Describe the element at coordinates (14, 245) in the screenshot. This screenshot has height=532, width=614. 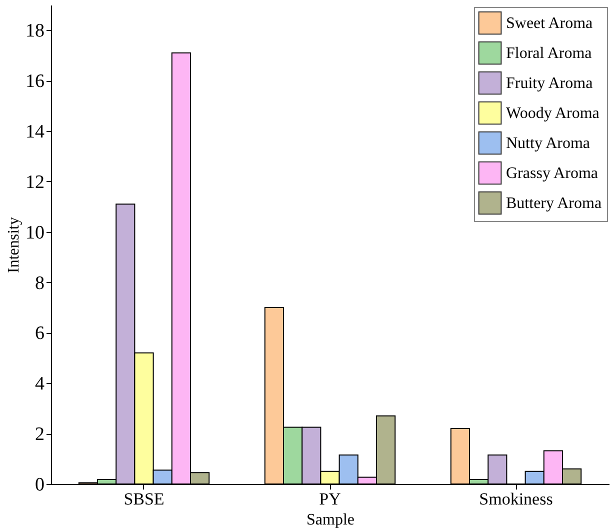
I see `y-axis-title: Intensity` at that location.